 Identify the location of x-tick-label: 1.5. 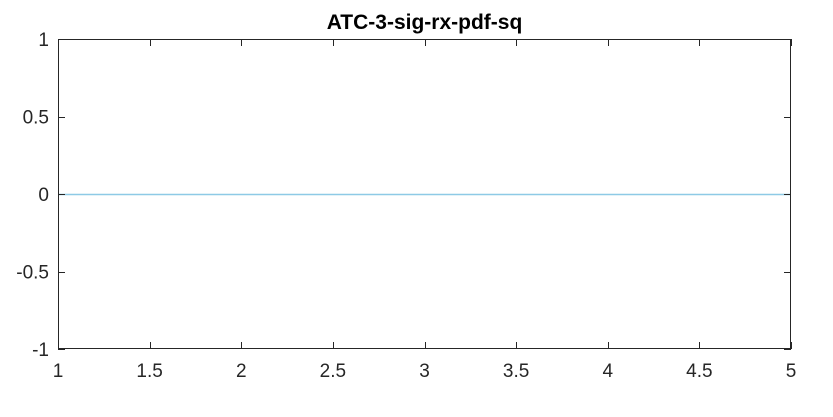
(149, 371).